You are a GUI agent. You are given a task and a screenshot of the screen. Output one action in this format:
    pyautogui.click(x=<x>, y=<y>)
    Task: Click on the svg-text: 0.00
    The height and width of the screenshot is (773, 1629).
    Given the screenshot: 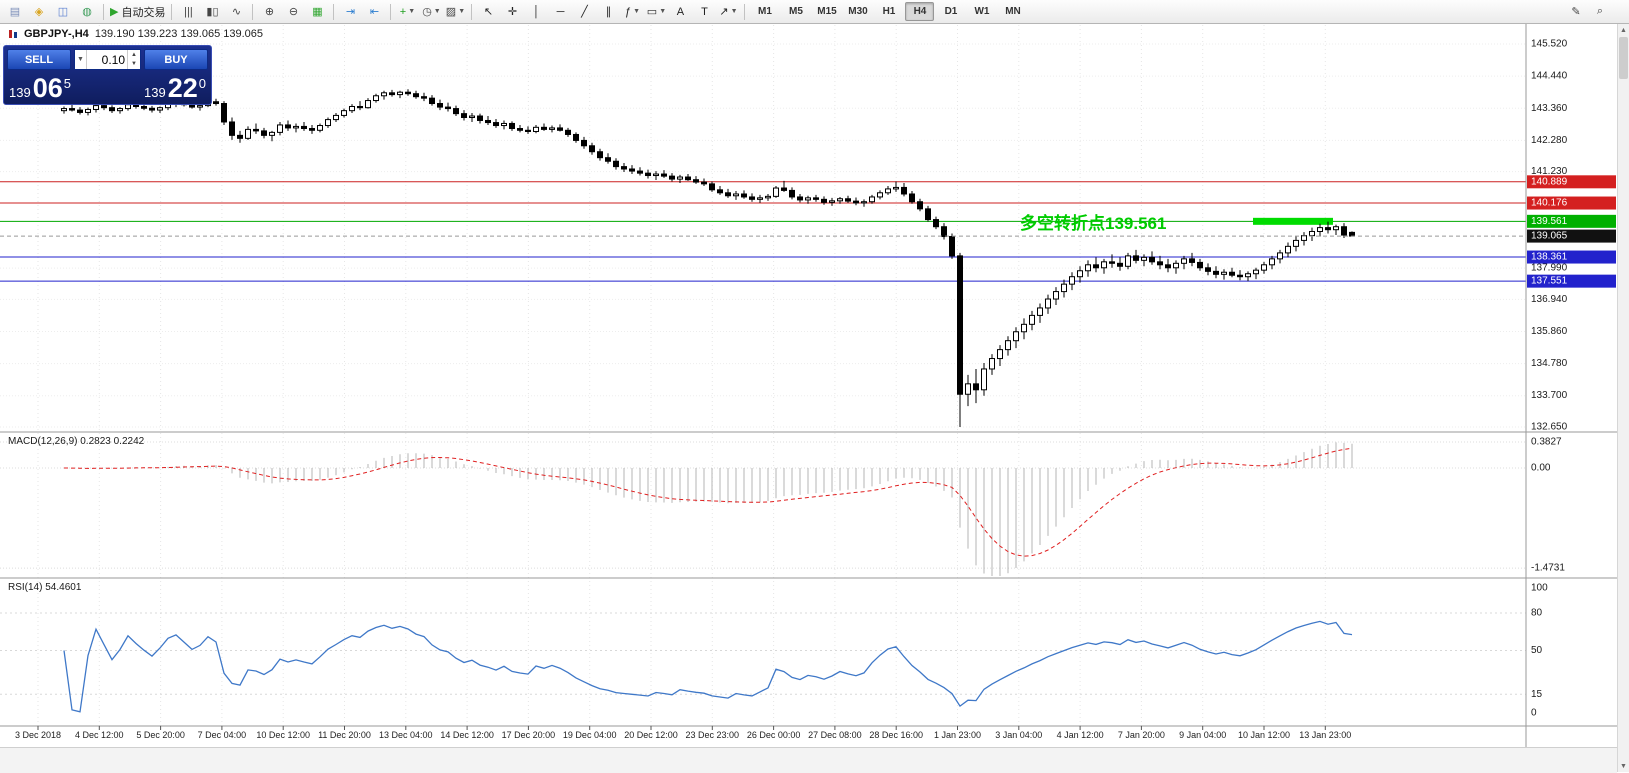 What is the action you would take?
    pyautogui.click(x=1541, y=468)
    